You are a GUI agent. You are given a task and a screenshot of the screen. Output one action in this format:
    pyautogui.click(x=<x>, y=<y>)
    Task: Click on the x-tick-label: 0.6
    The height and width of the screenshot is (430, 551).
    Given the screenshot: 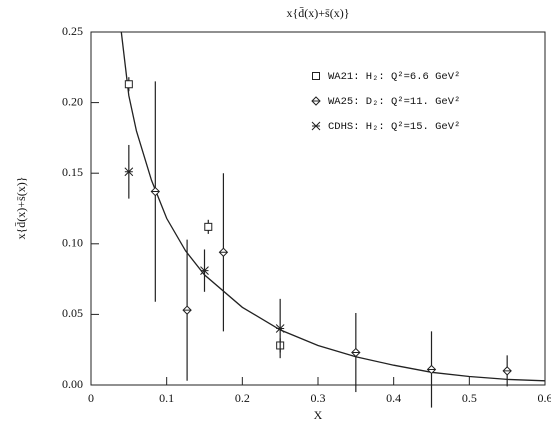 What is the action you would take?
    pyautogui.click(x=544, y=398)
    